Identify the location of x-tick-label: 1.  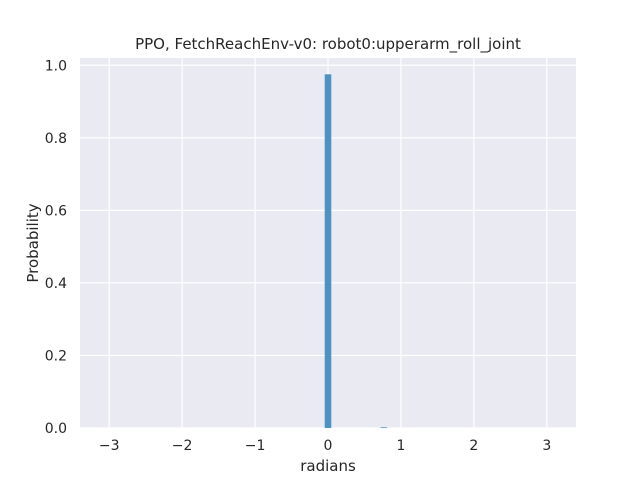
(400, 446).